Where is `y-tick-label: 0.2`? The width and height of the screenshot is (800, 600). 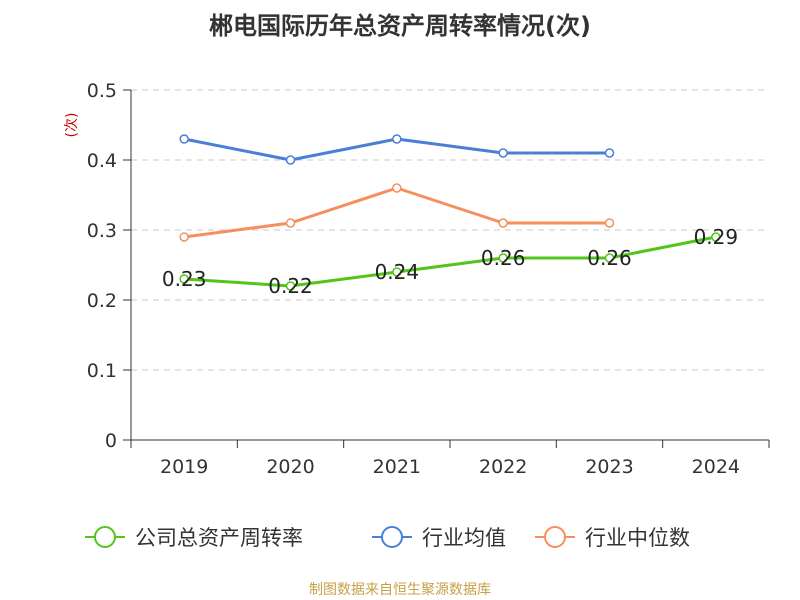
y-tick-label: 0.2 is located at coordinates (102, 301).